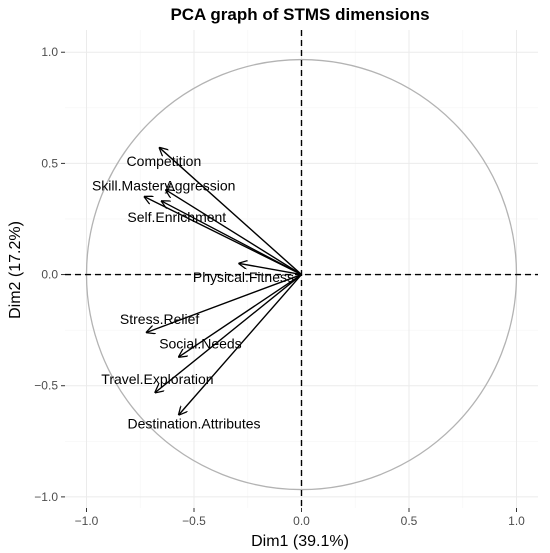 The height and width of the screenshot is (553, 550). Describe the element at coordinates (193, 424) in the screenshot. I see `label-destination-attributes: Destination.Attributes` at that location.